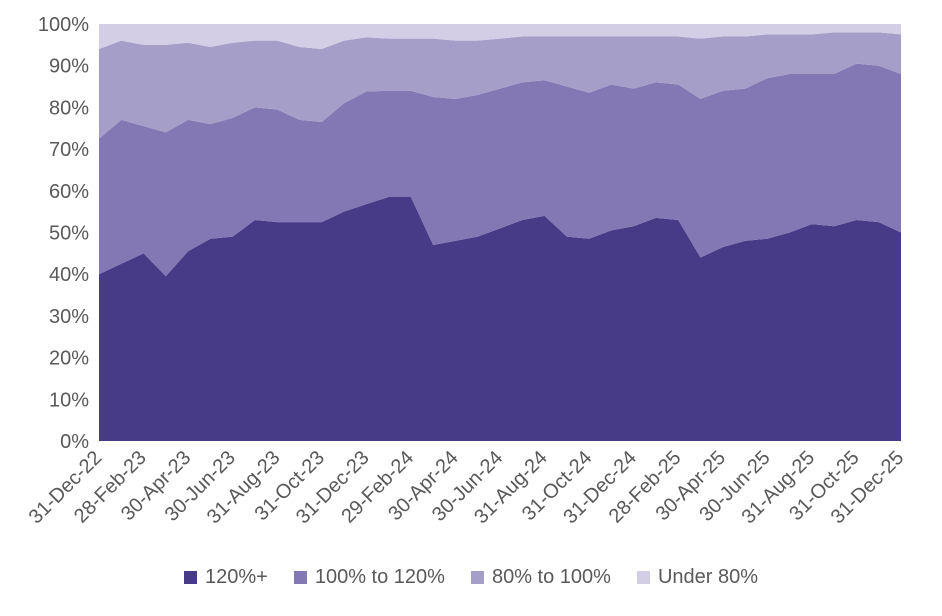 The image size is (942, 616). Describe the element at coordinates (69, 275) in the screenshot. I see `y-tick-label: 40%` at that location.